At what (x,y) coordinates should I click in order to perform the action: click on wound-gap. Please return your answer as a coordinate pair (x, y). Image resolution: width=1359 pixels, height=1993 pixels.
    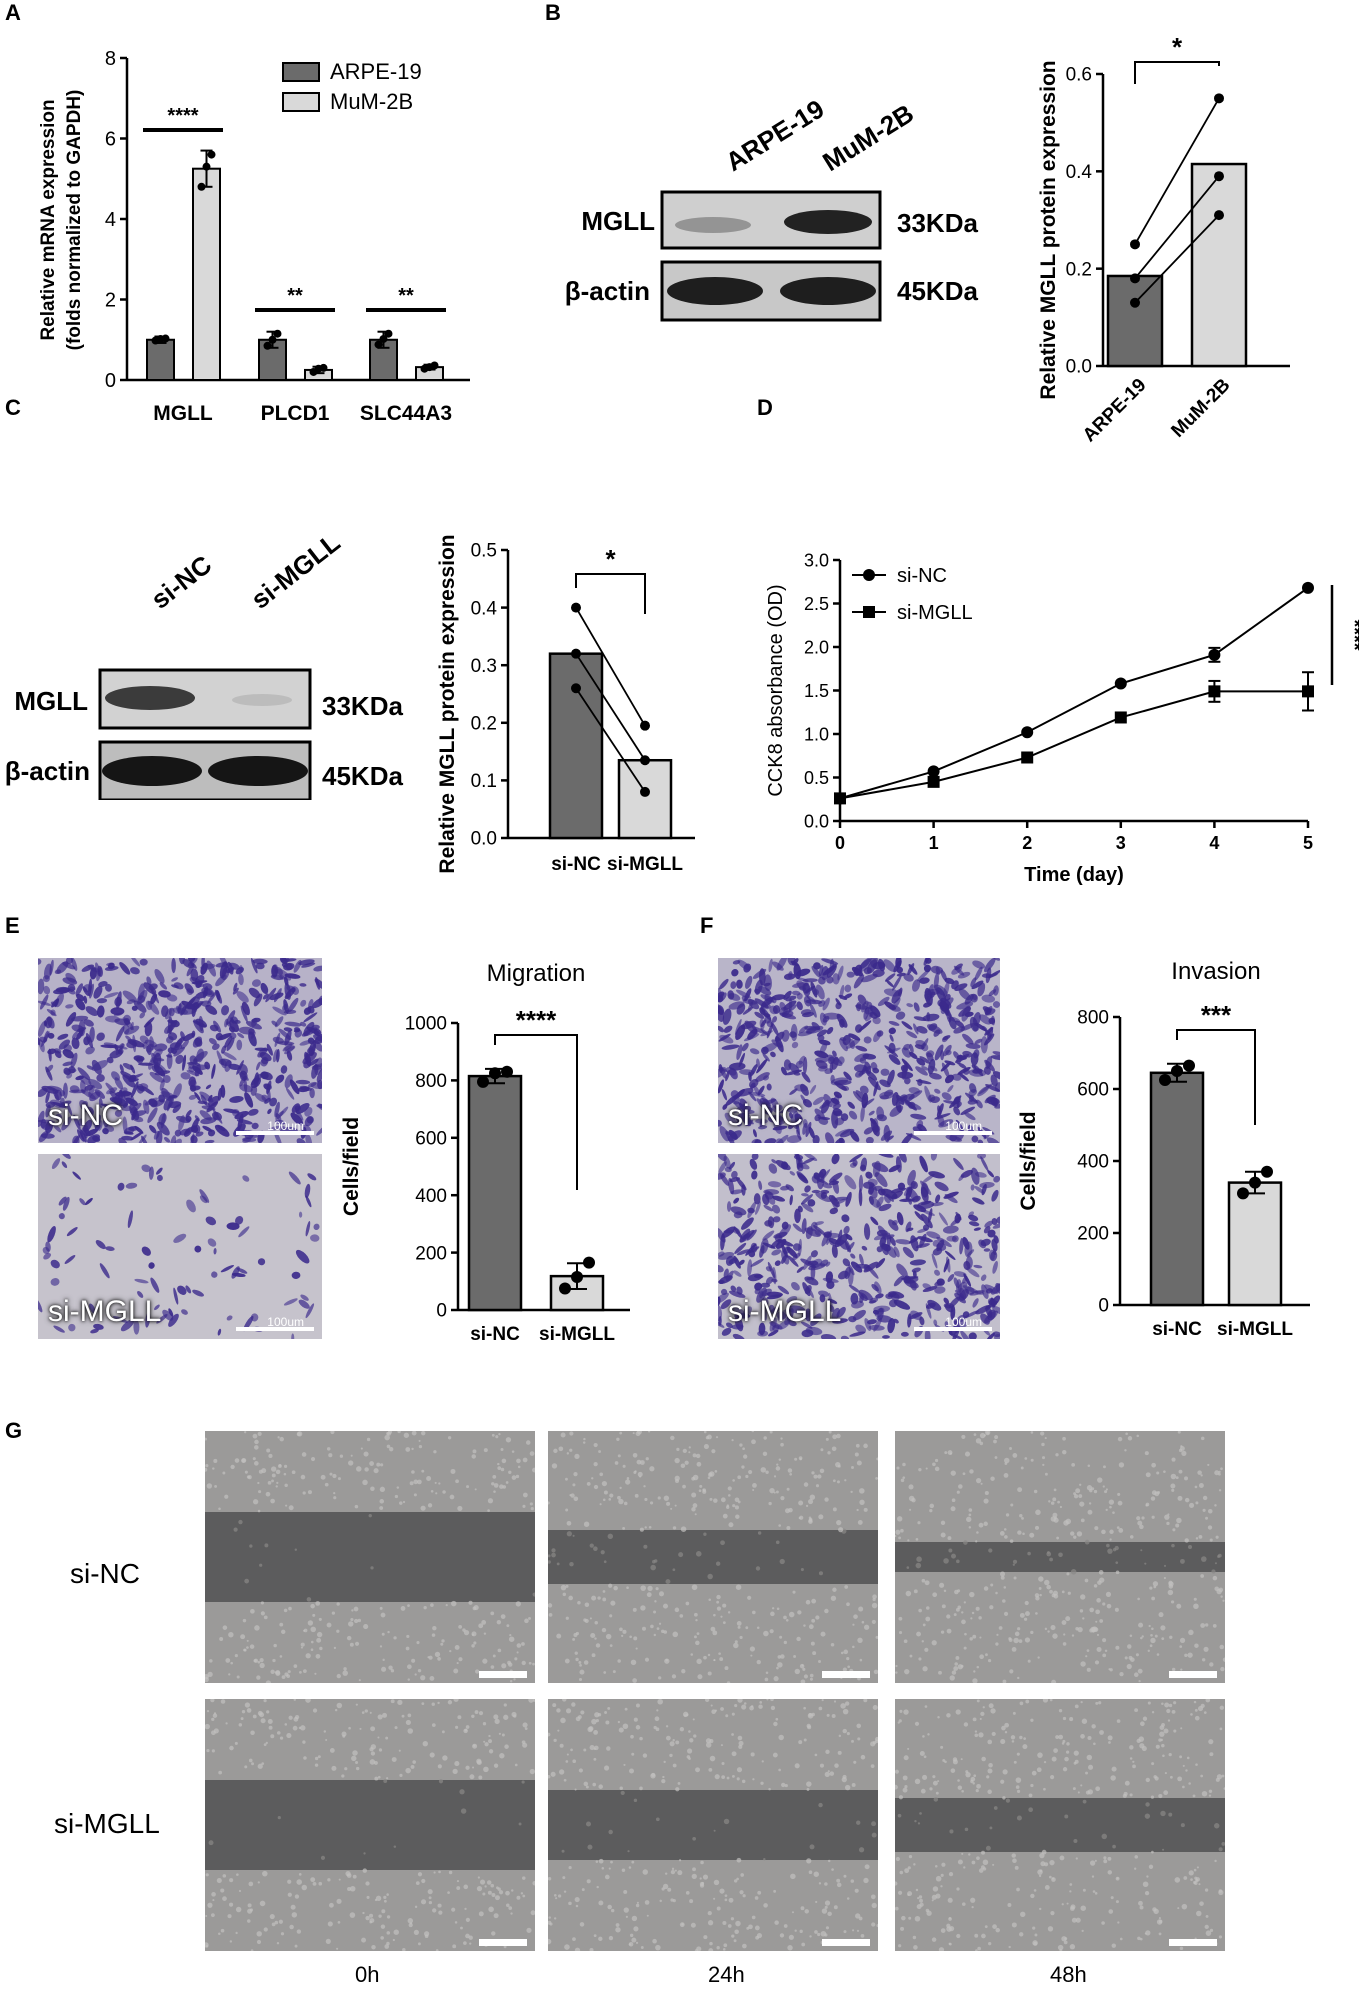
    Looking at the image, I should click on (370, 1825).